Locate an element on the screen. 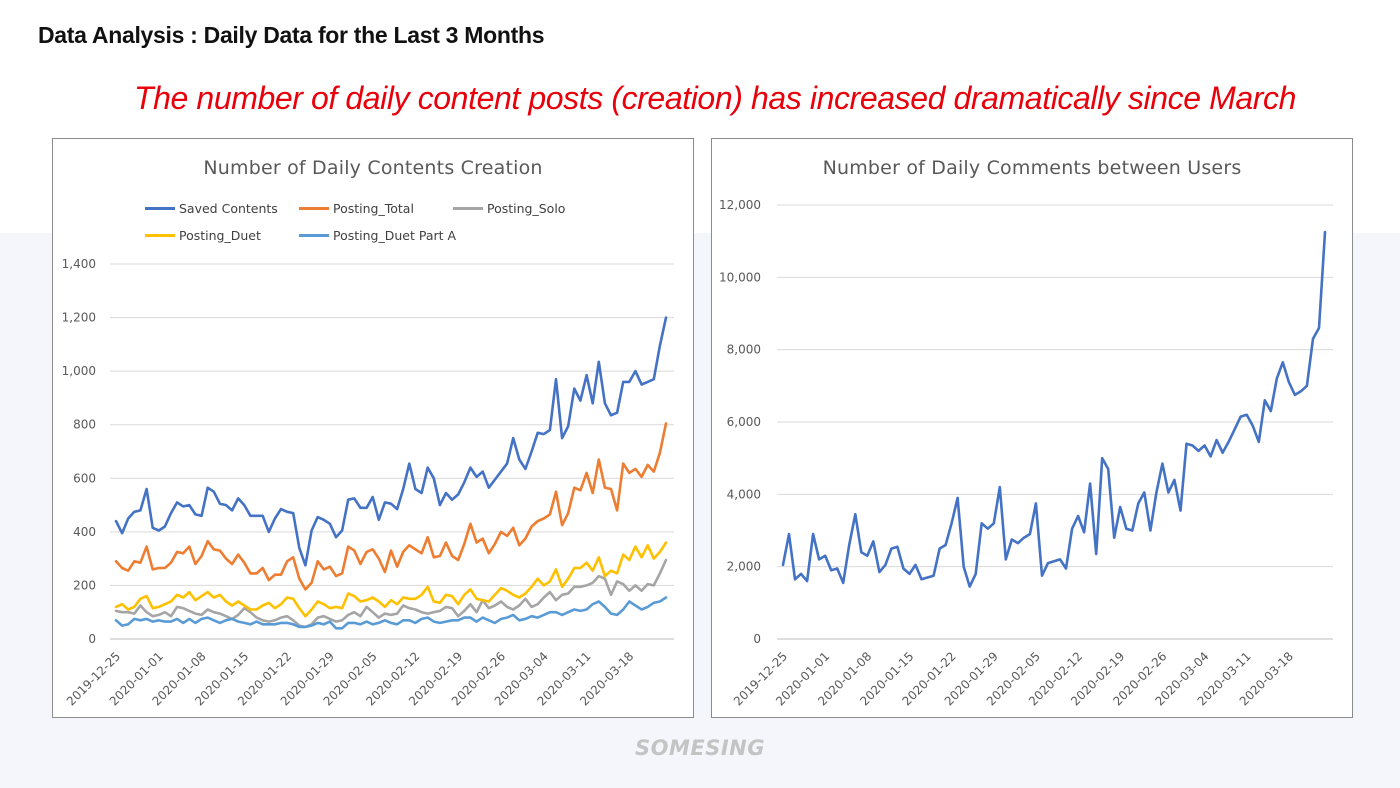 The width and height of the screenshot is (1400, 788). legend-item: Saved Contents is located at coordinates (211, 208).